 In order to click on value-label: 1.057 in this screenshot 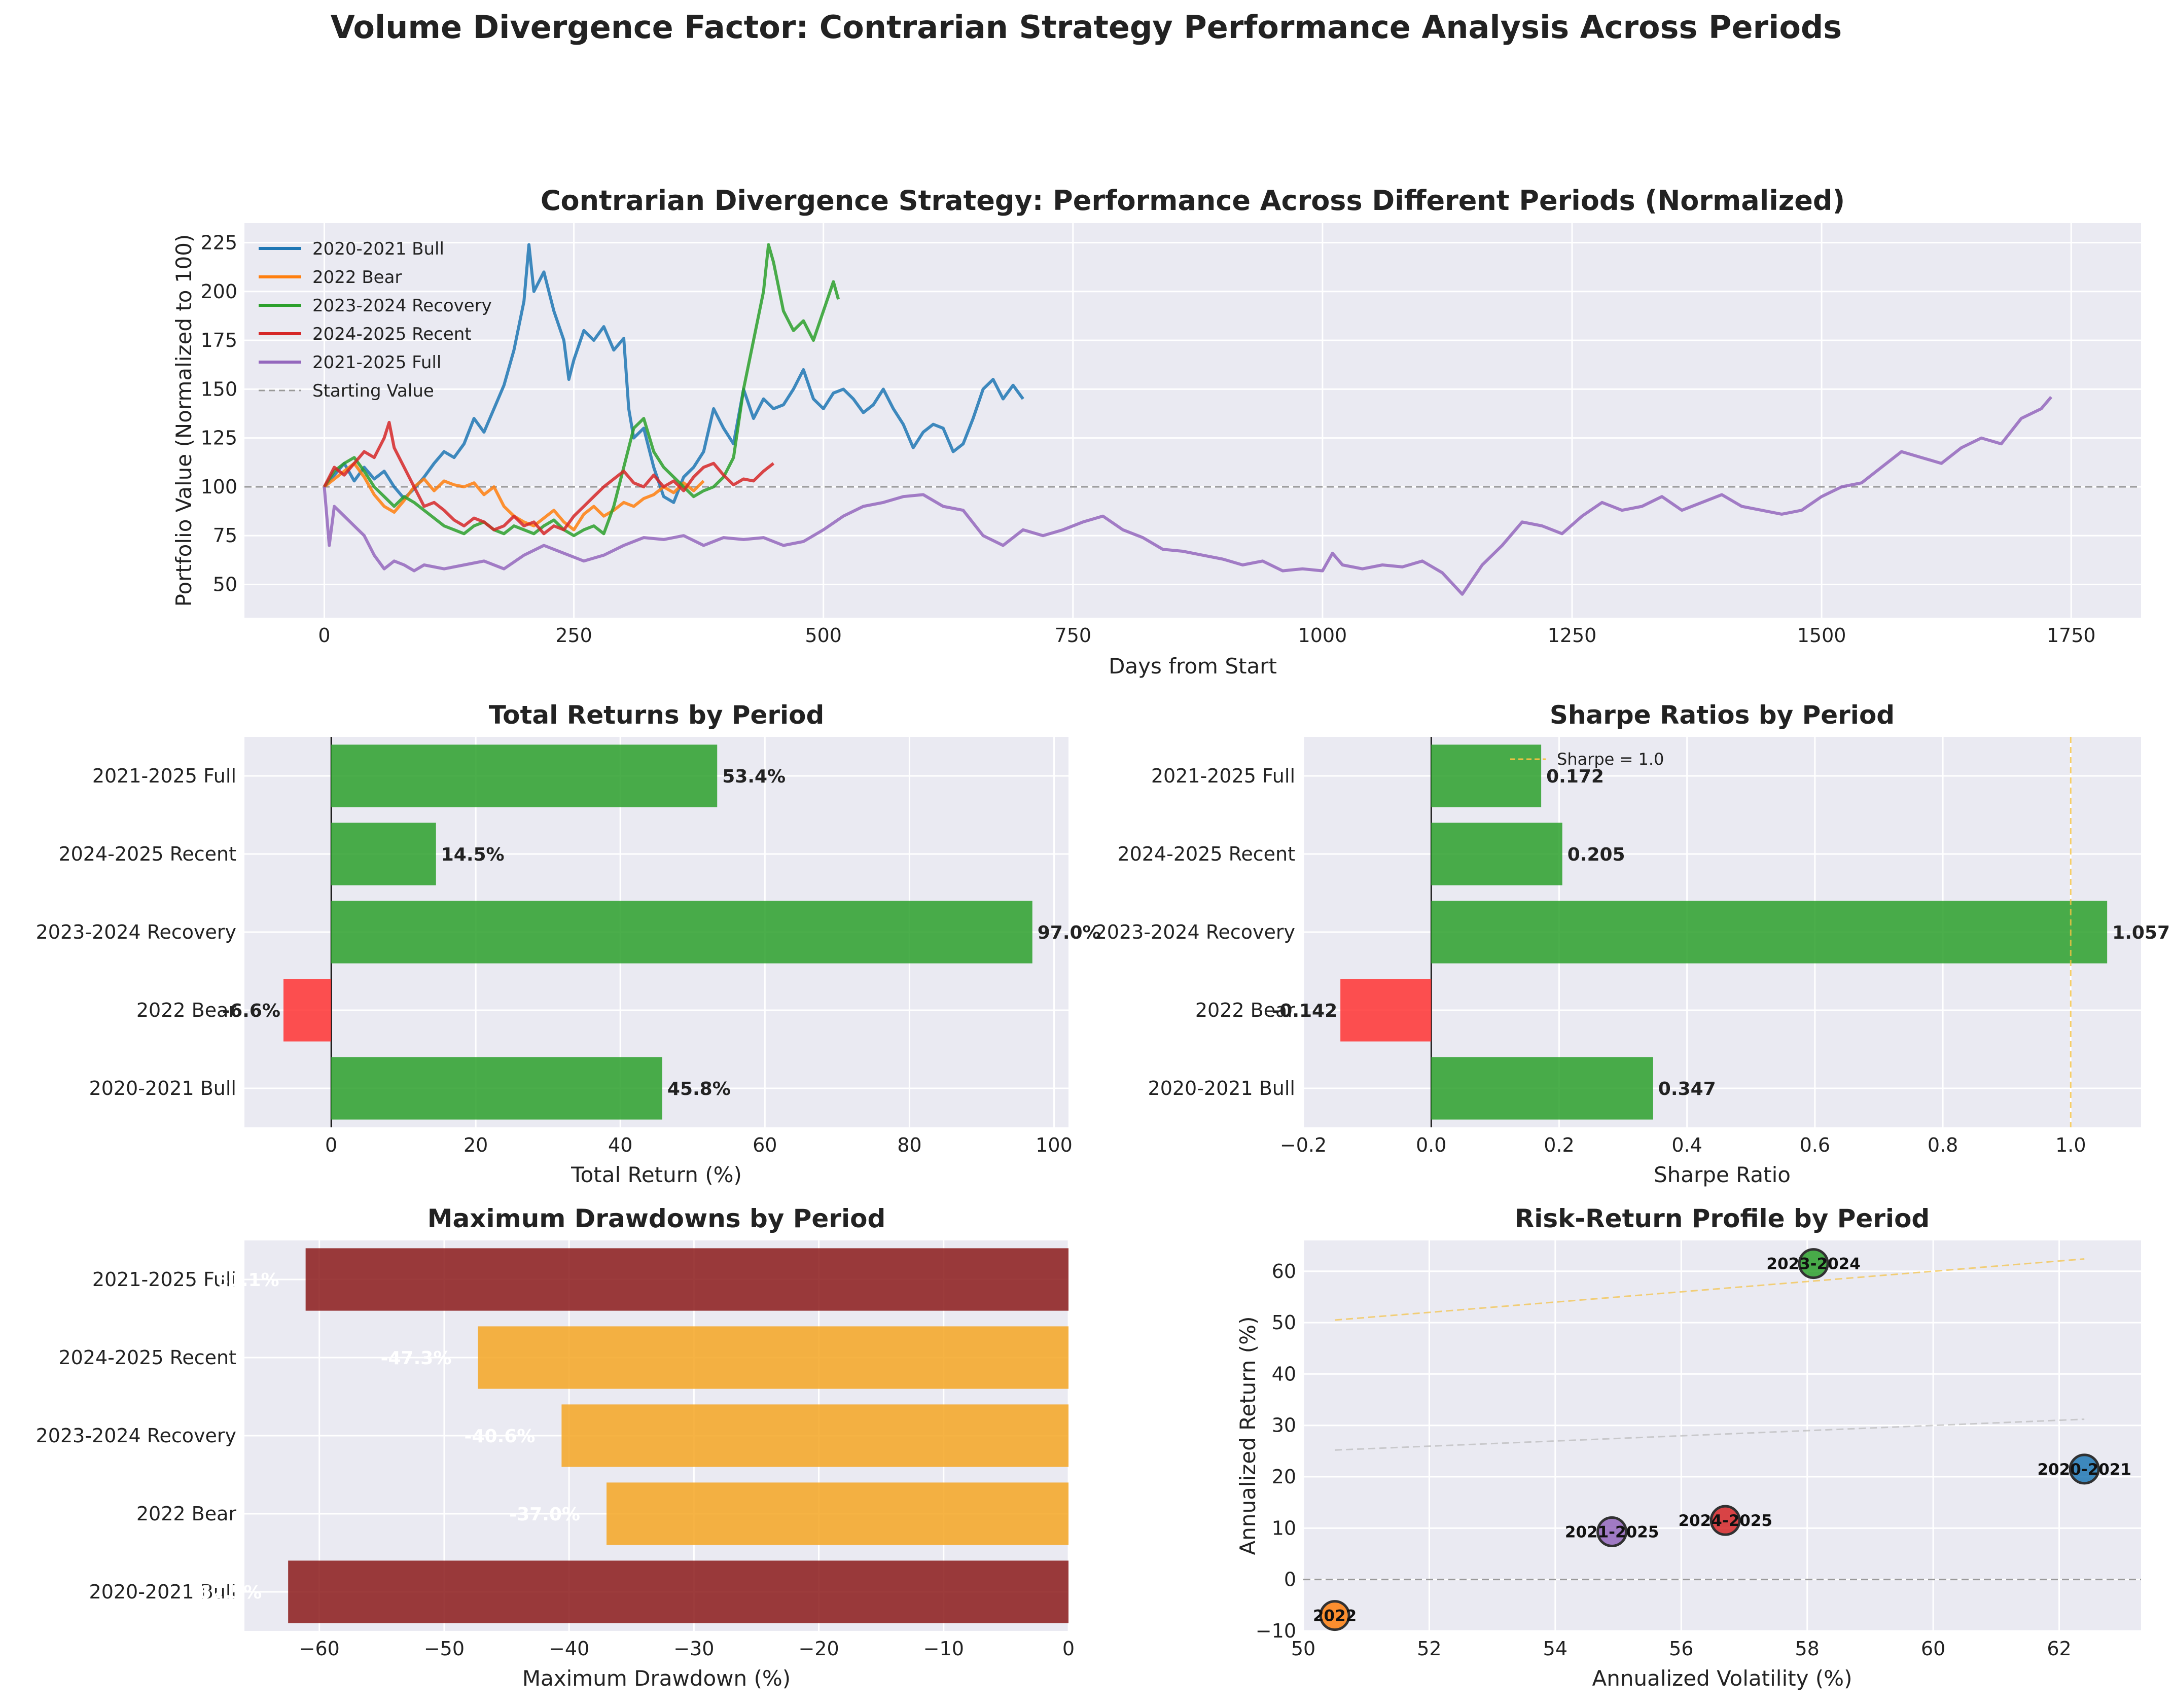, I will do `click(2141, 933)`.